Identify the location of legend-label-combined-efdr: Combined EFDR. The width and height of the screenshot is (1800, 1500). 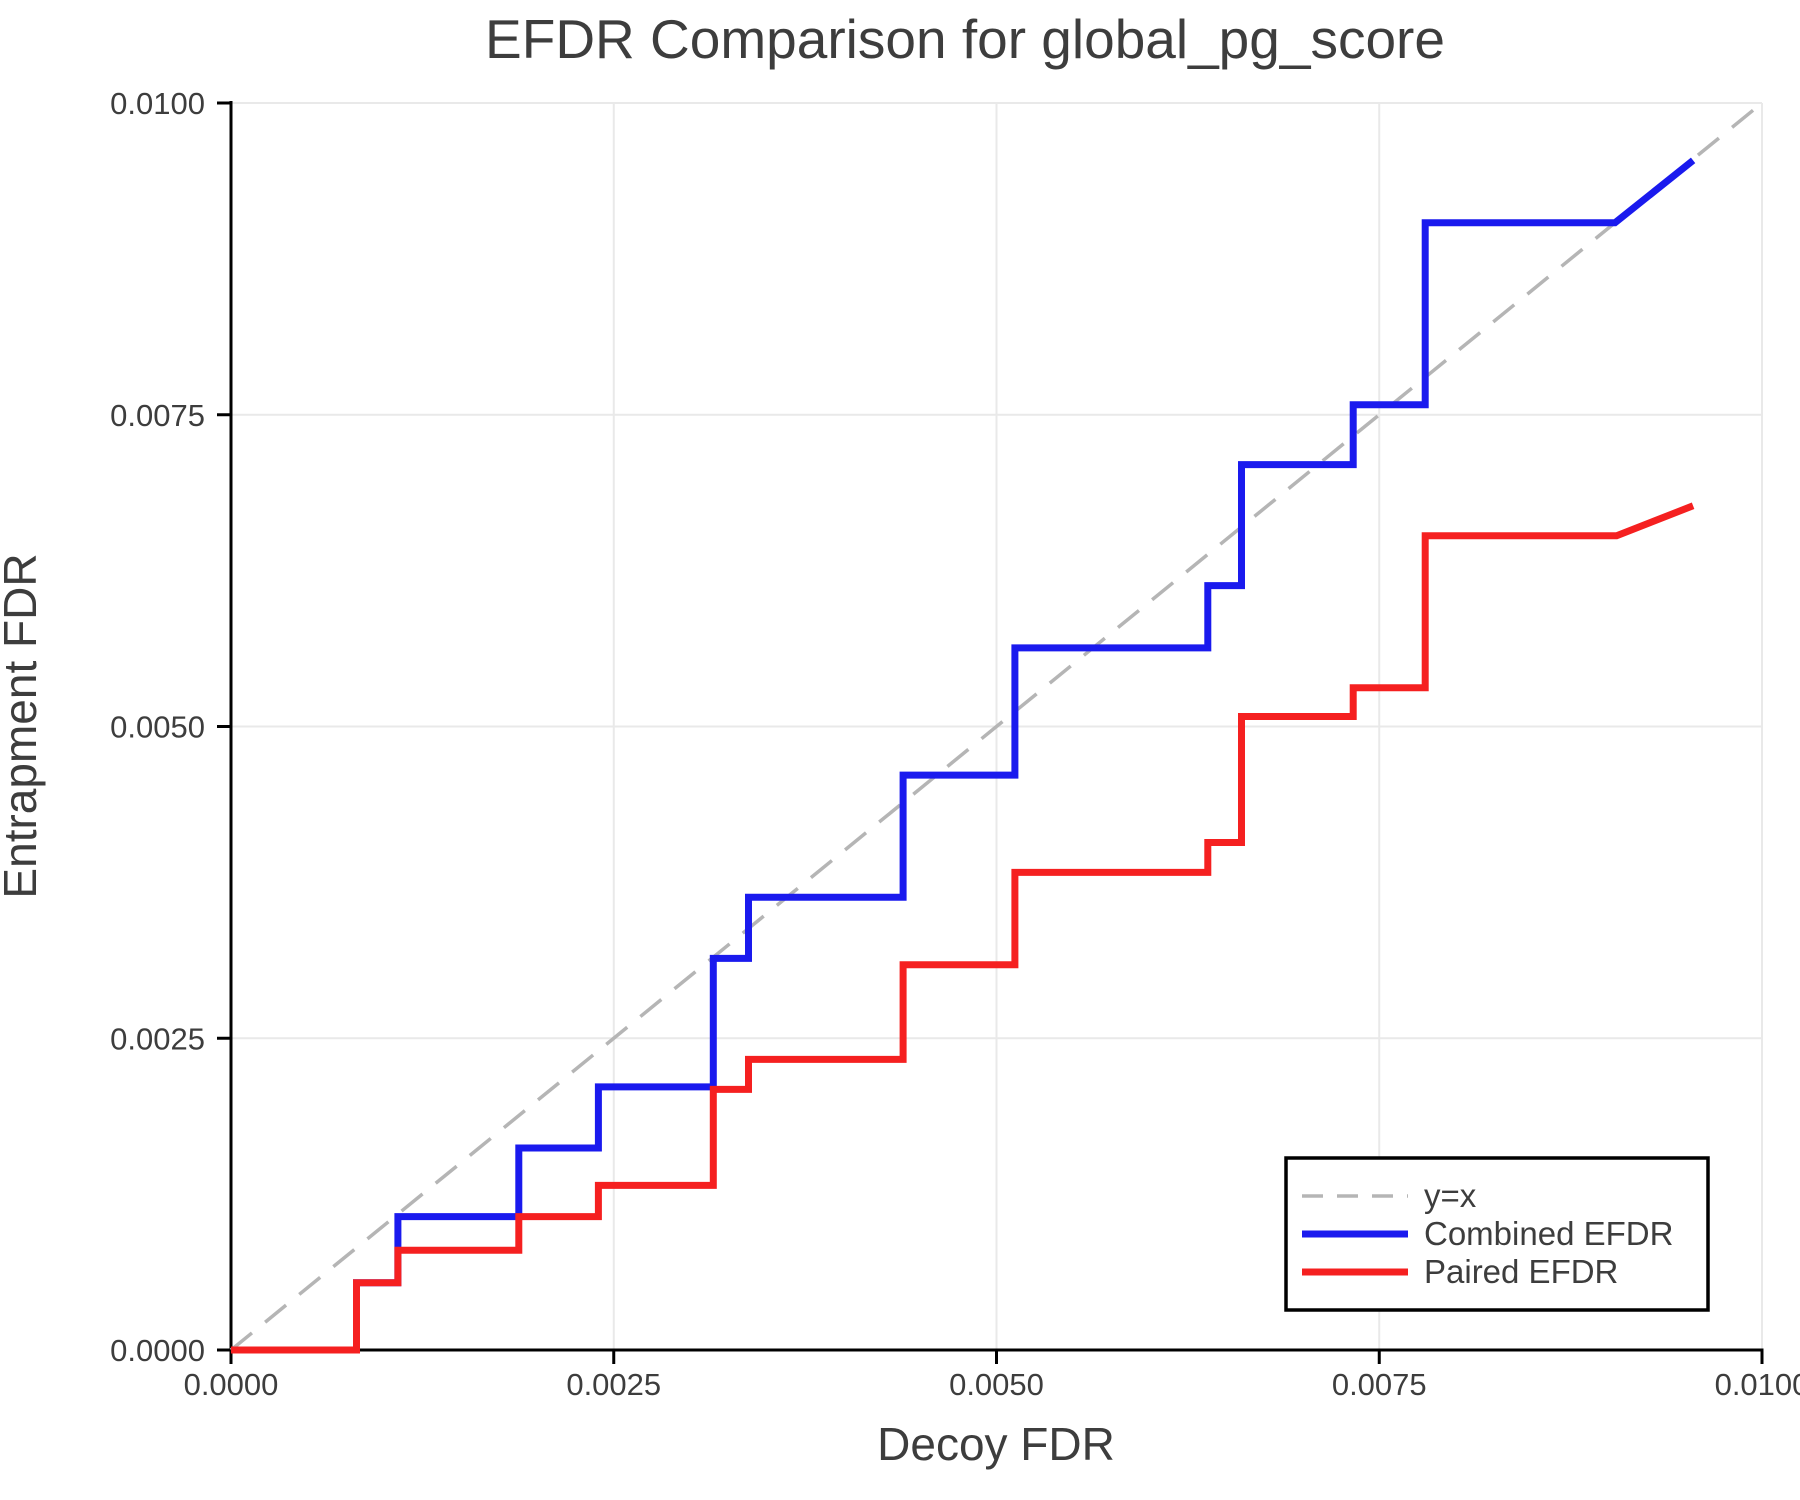
(1548, 1233).